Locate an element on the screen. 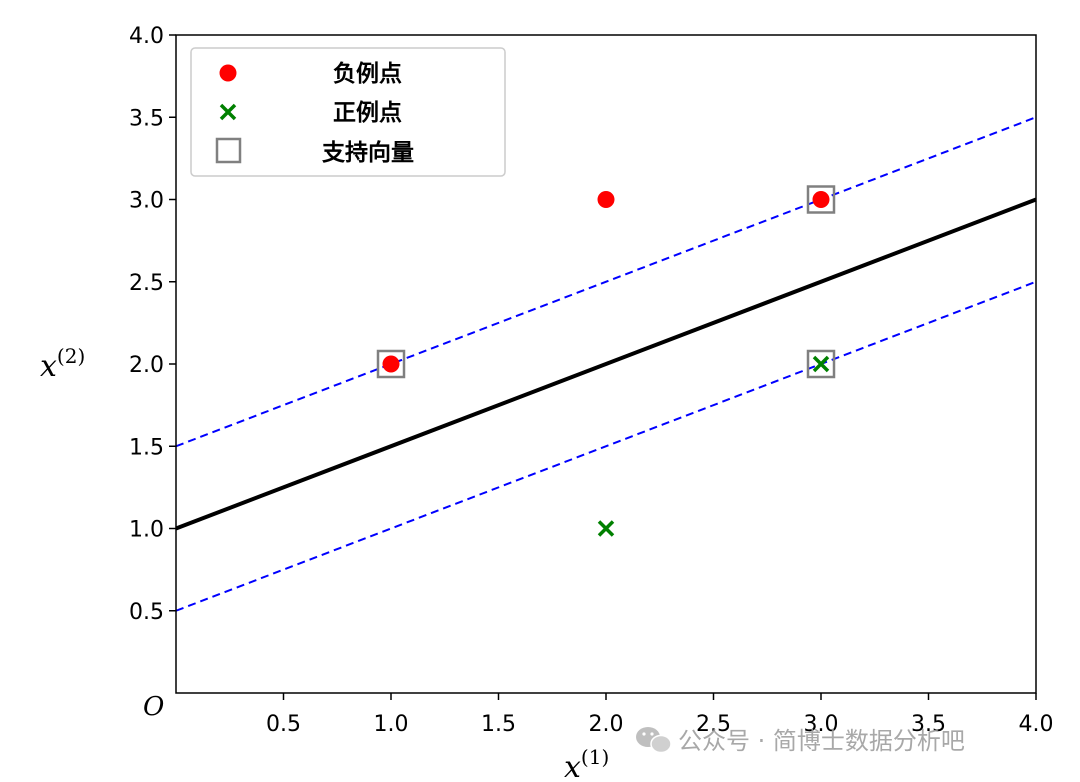 The image size is (1080, 782). x-tick-label: 2.5 is located at coordinates (713, 724).